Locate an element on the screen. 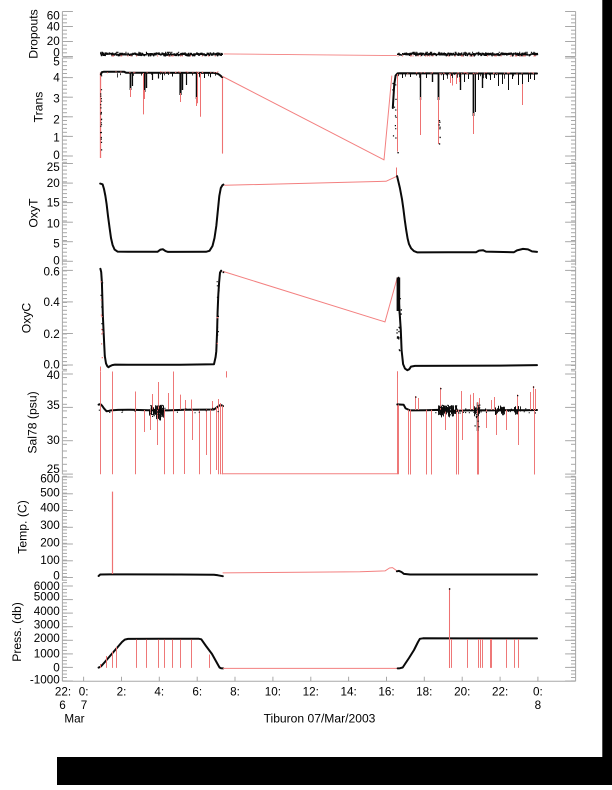 This screenshot has height=790, width=612. svg-text: 0.2 is located at coordinates (52, 334).